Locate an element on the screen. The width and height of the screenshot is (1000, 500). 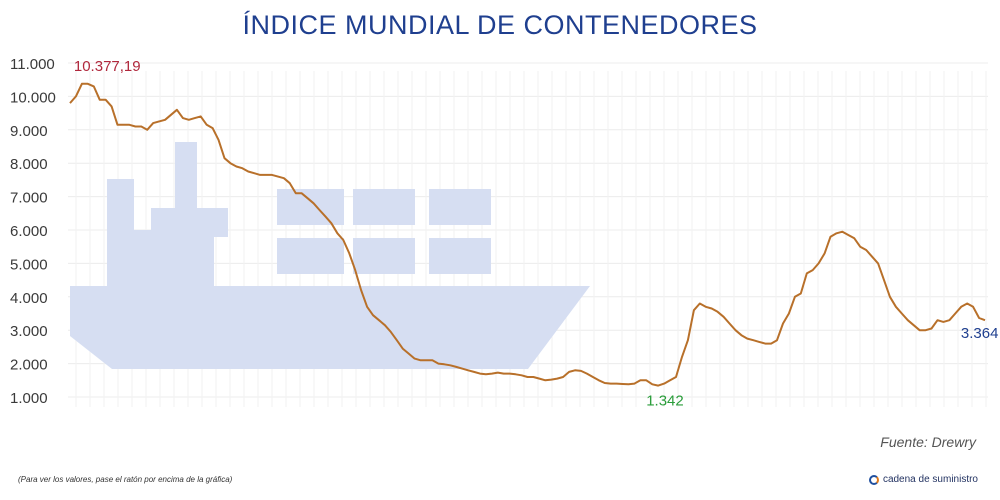
y-tick-label: 8.000 is located at coordinates (29, 164).